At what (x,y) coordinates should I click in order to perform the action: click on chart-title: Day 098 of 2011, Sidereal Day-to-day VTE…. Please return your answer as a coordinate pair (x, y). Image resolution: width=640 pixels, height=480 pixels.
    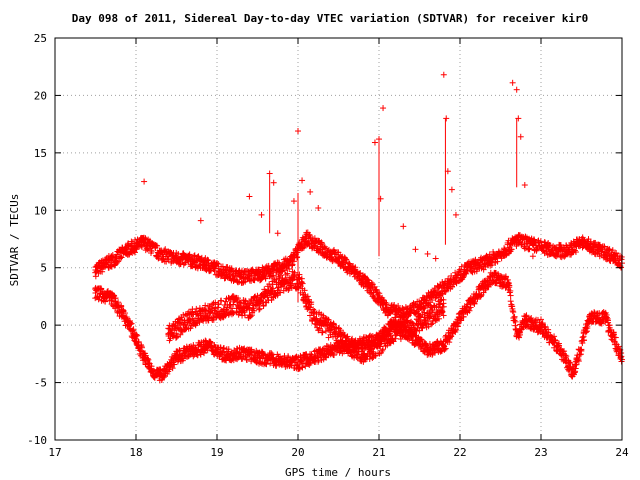
    Looking at the image, I should click on (330, 18).